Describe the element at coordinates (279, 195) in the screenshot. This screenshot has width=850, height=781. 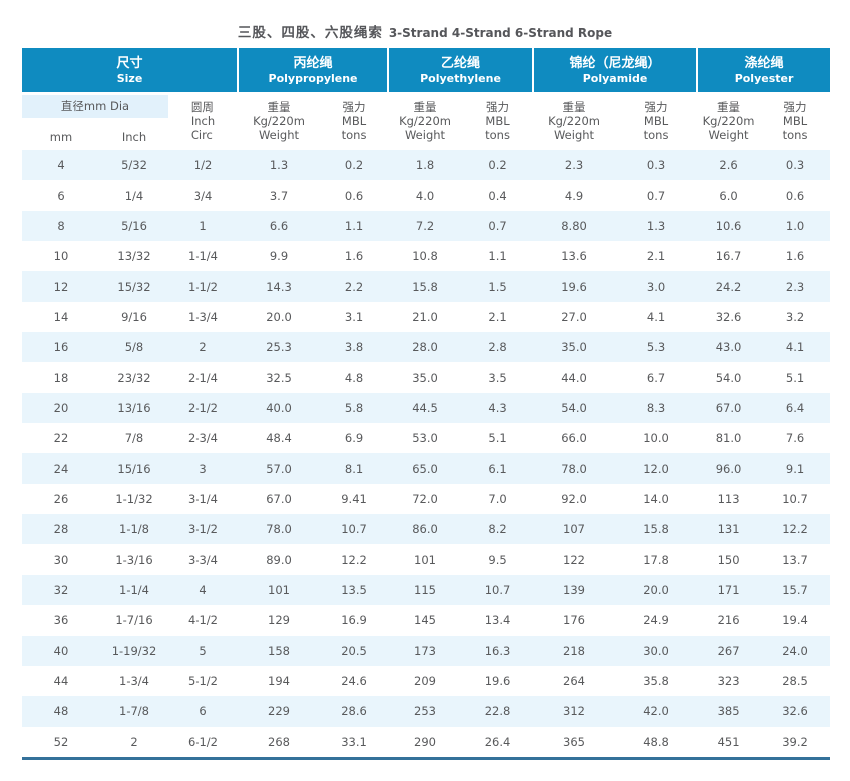
I see `cell: 3.7` at that location.